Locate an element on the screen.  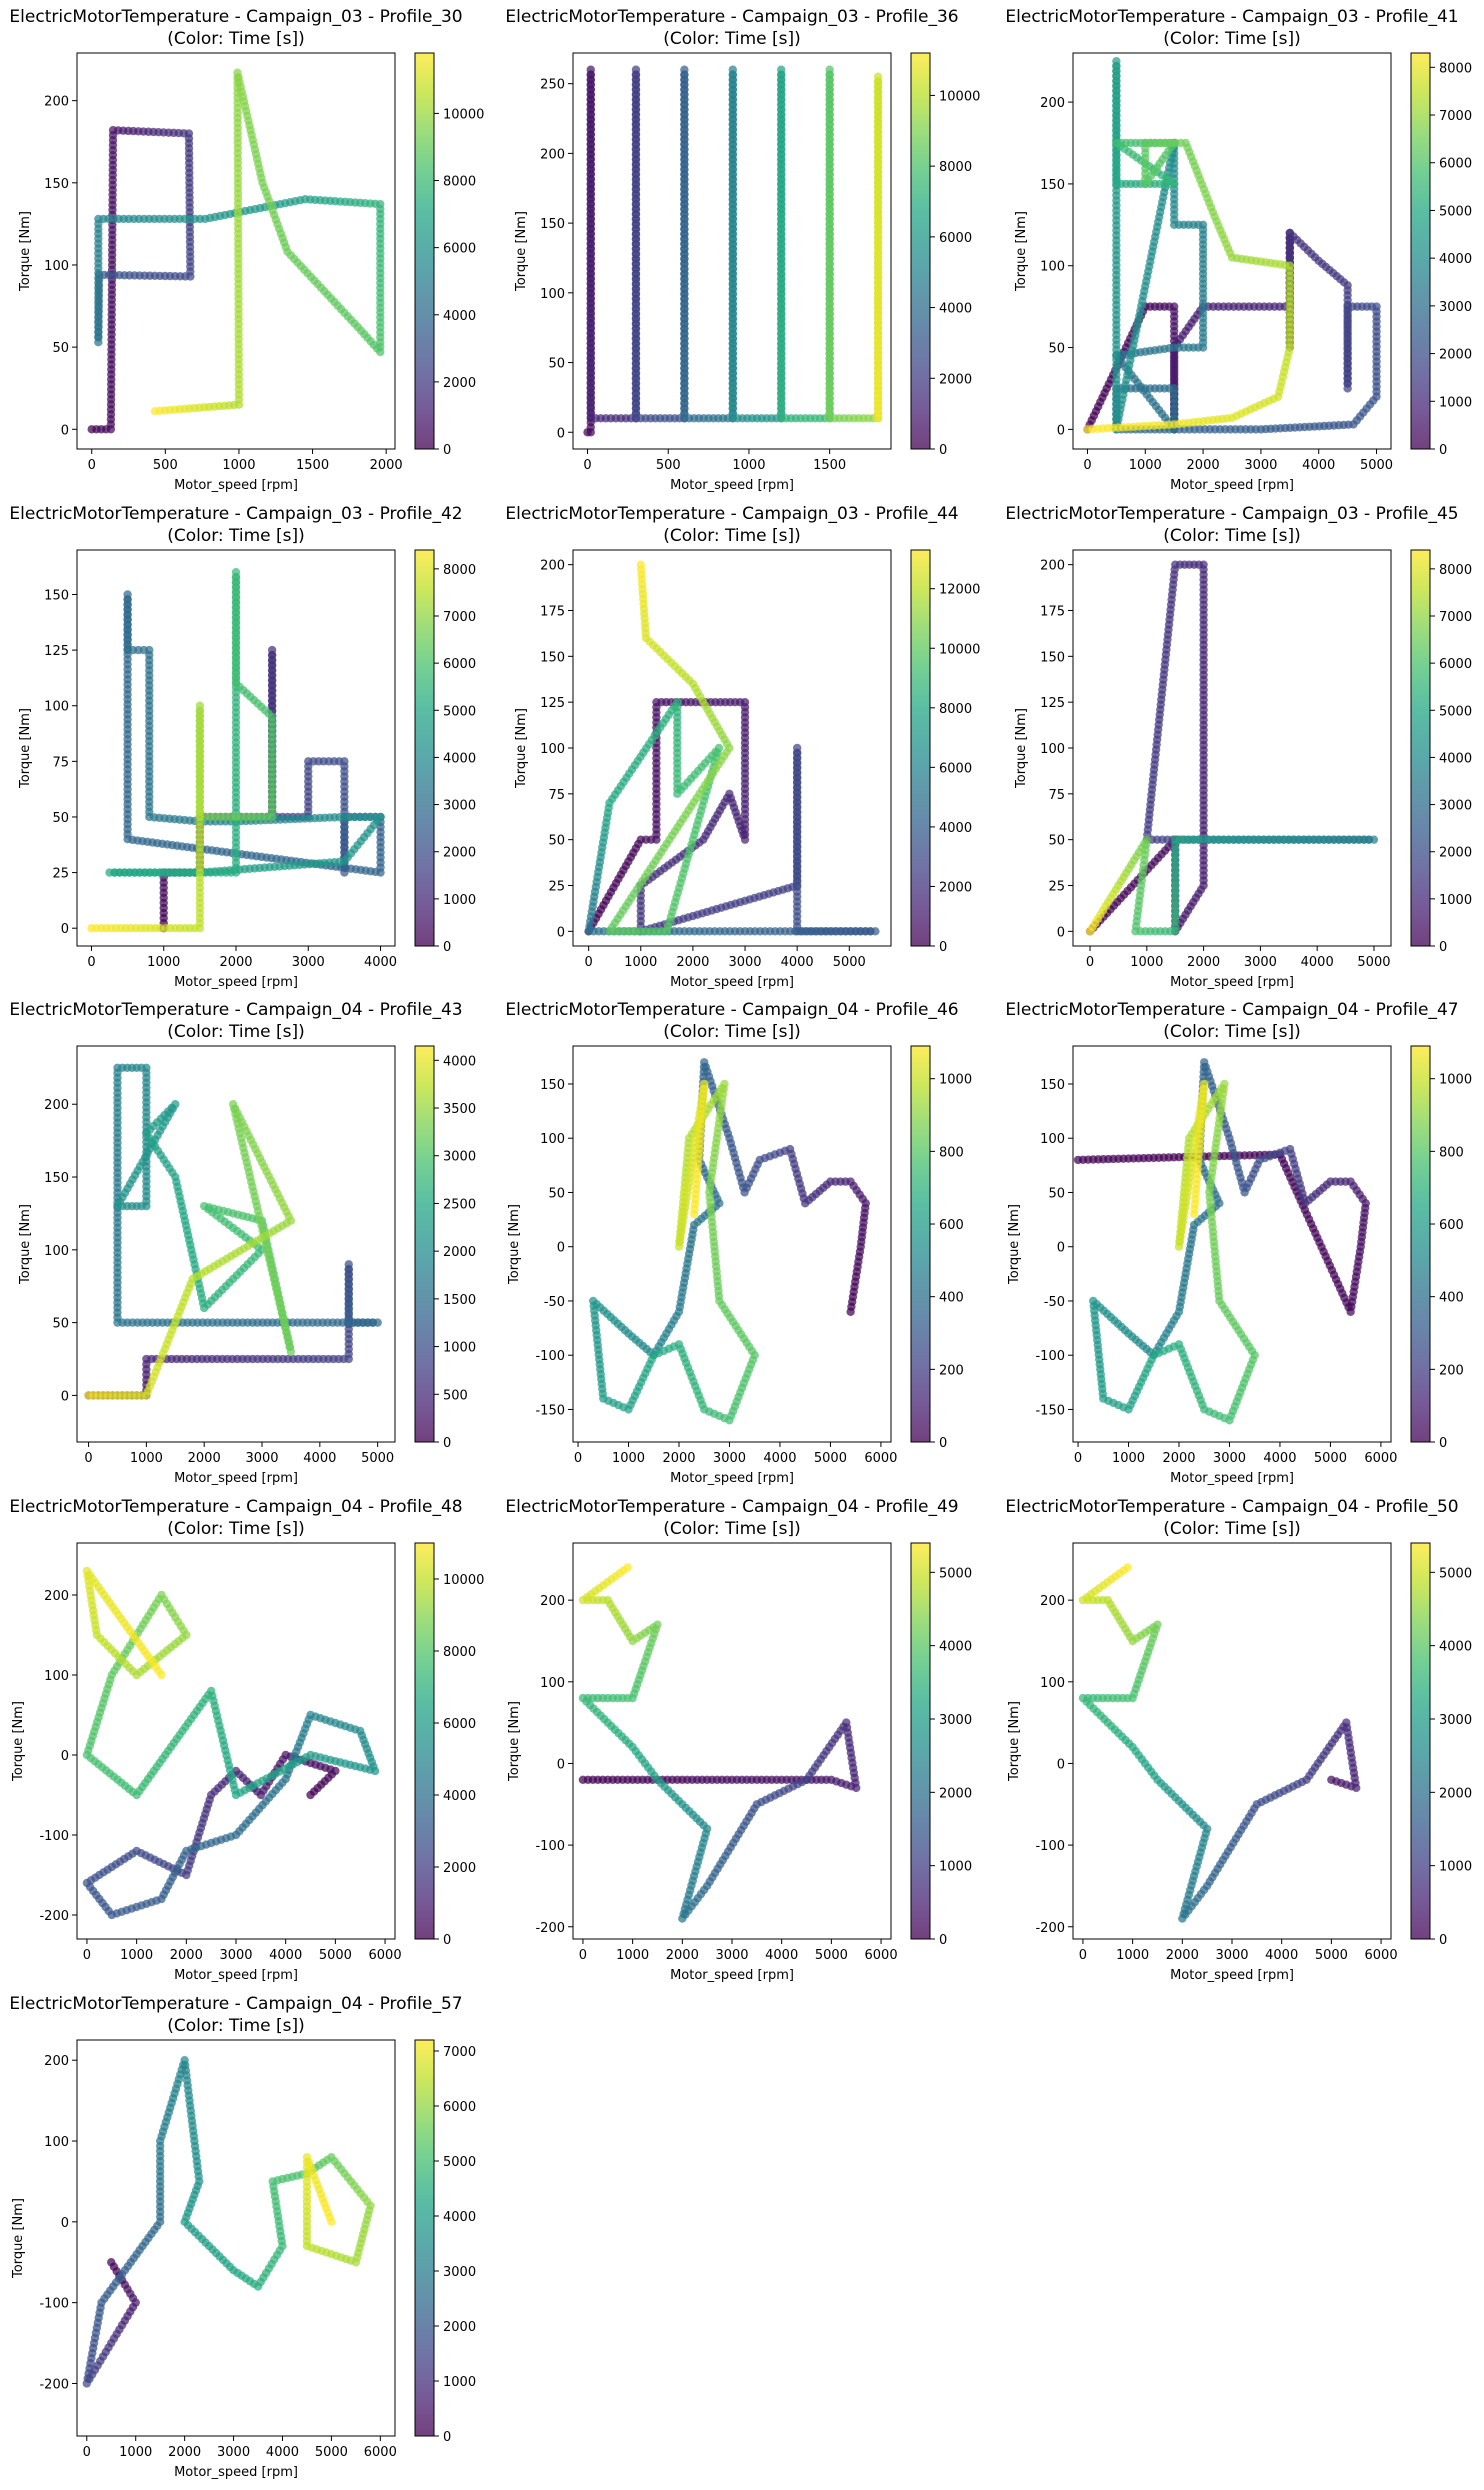
colorbar-tick-label: 12000 is located at coordinates (959, 590).